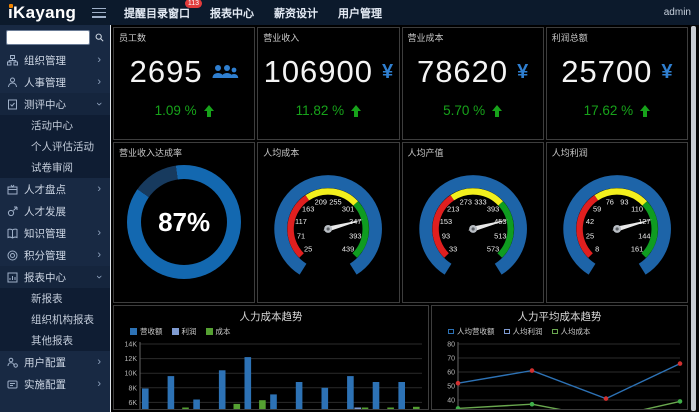  I want to click on report-submenu: 新报表 组织机构报表 其他报表, so click(55, 319).